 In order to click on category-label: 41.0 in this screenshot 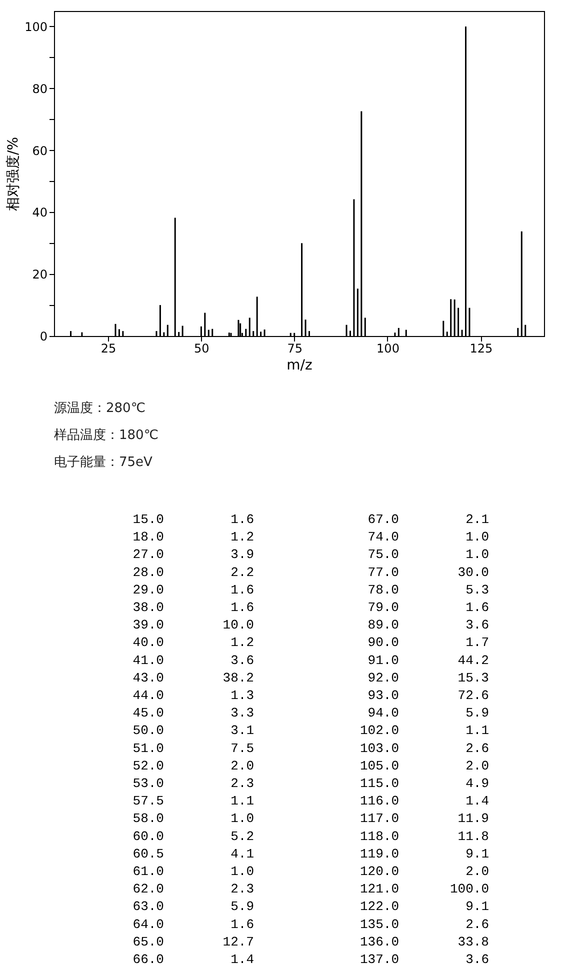, I will do `click(148, 660)`.